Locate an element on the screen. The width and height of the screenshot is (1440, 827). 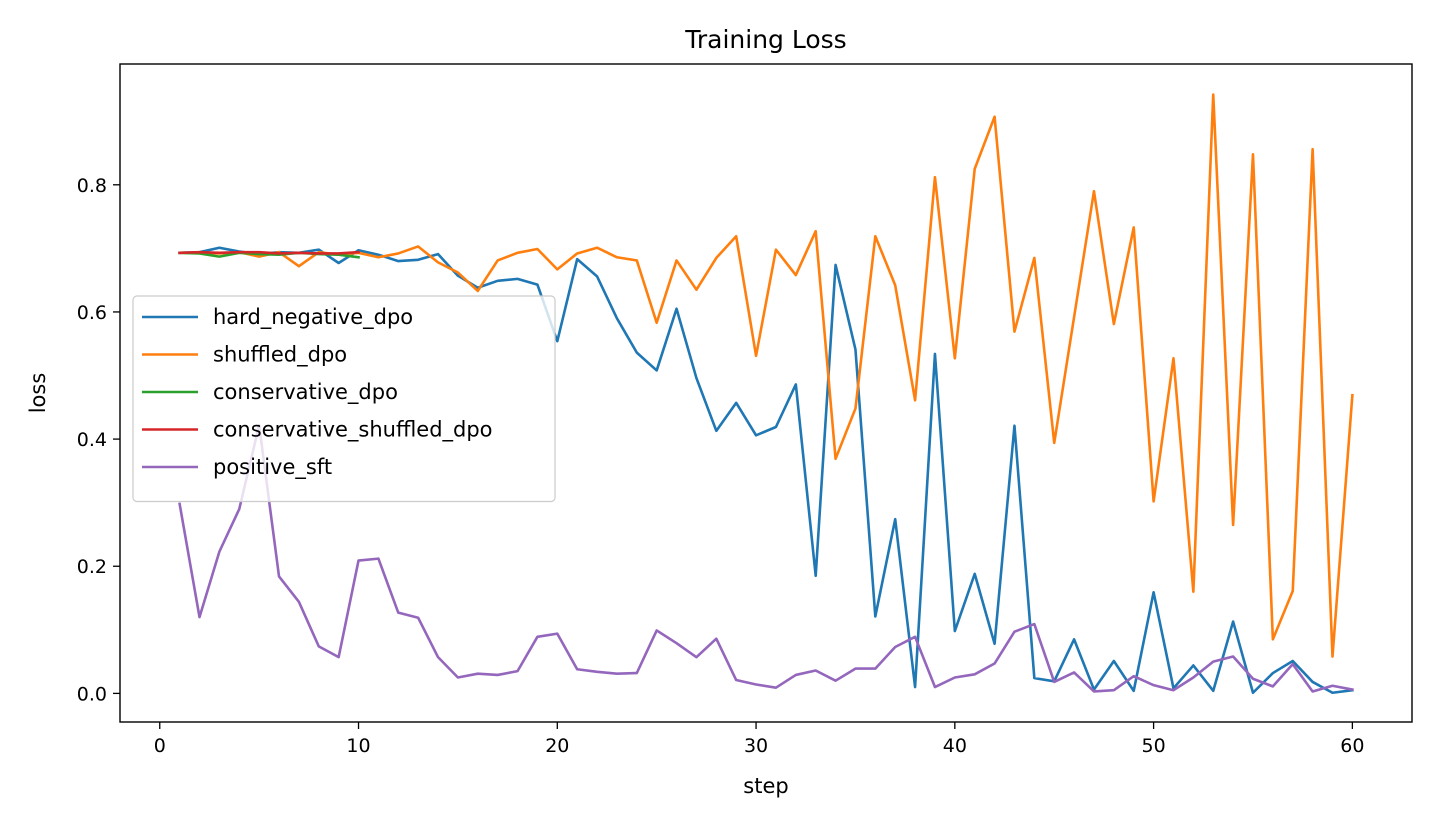
series-line-conservative-shuffled-dpo is located at coordinates (269, 252).